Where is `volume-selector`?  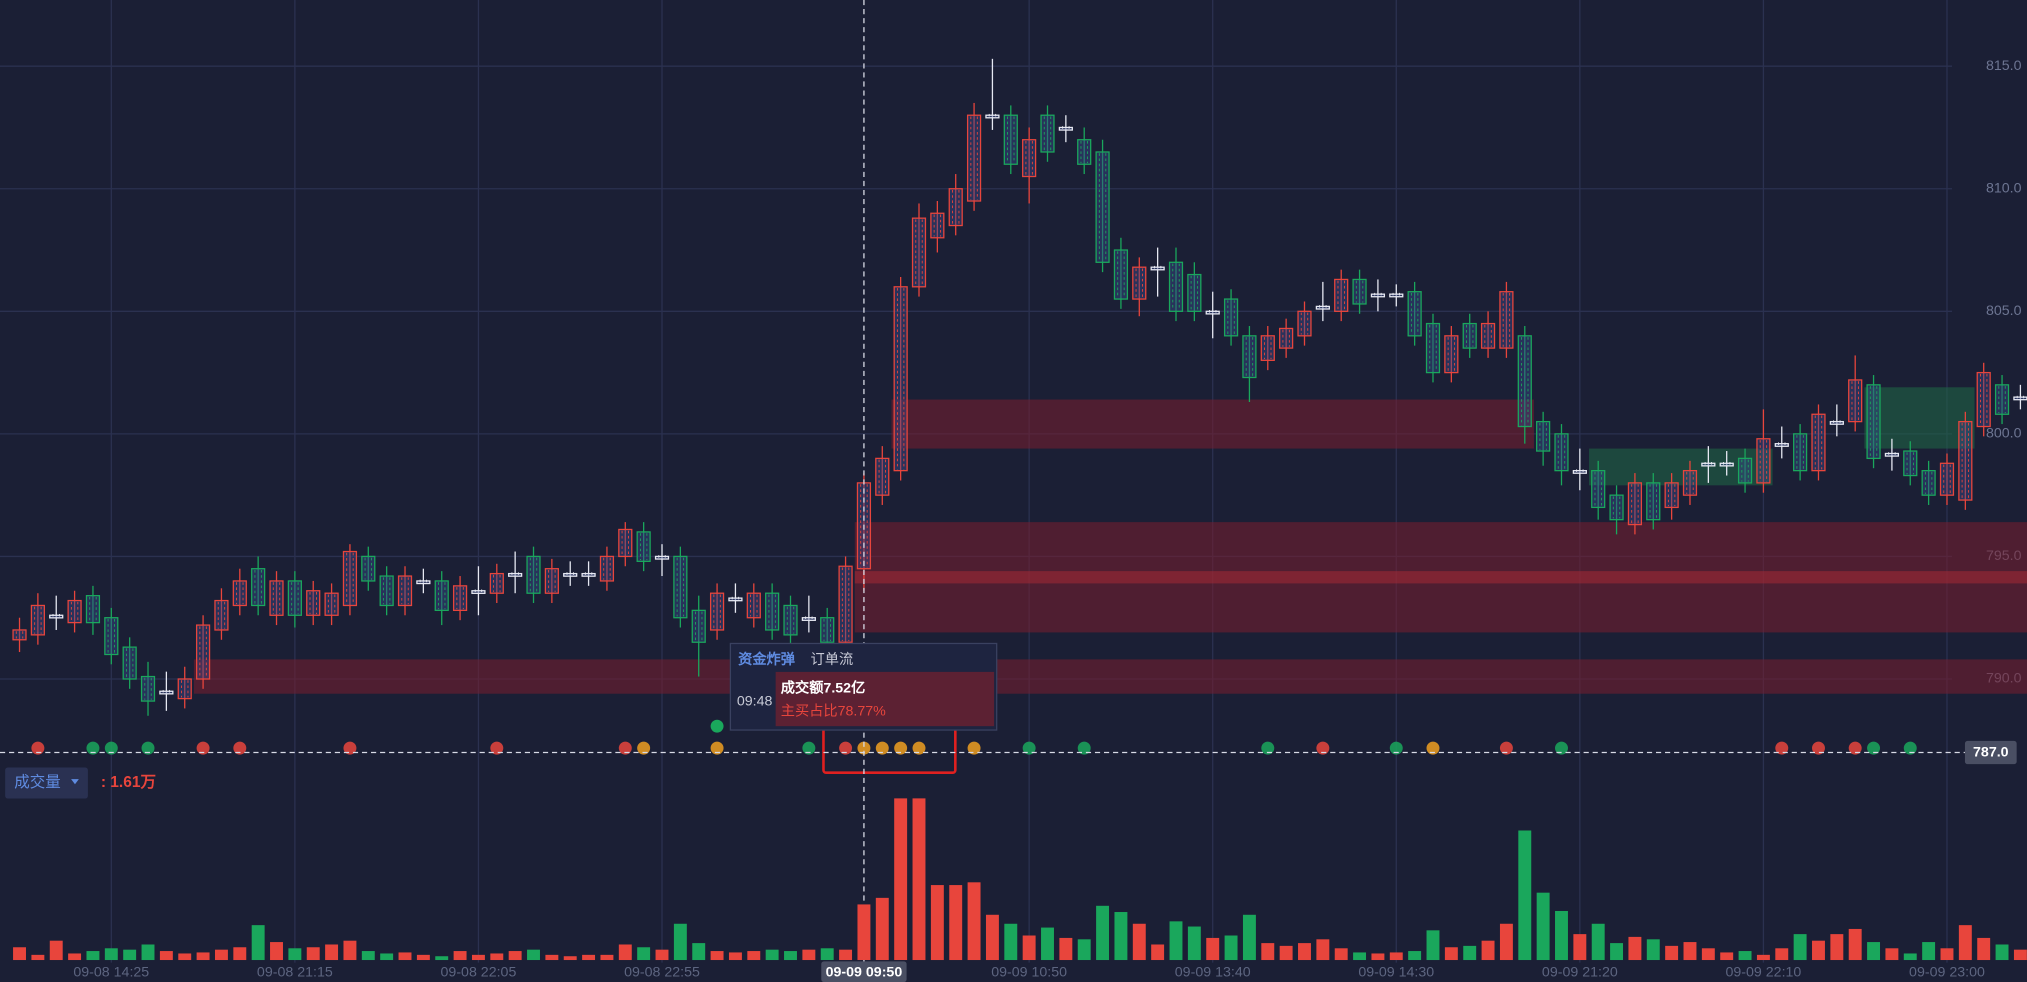
volume-selector is located at coordinates (46, 783).